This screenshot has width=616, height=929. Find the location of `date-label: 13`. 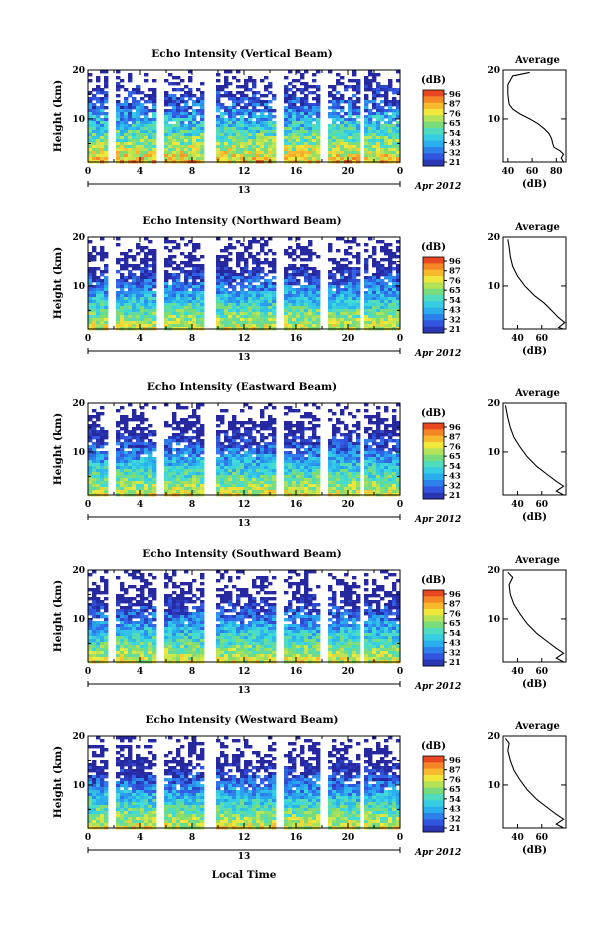

date-label: 13 is located at coordinates (244, 191).